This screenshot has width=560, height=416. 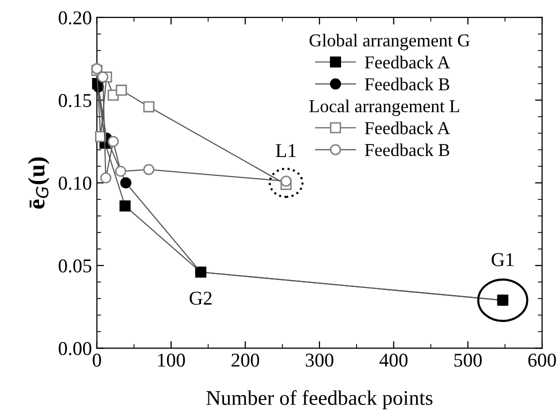 What do you see at coordinates (468, 360) in the screenshot?
I see `x-tick-label: 500` at bounding box center [468, 360].